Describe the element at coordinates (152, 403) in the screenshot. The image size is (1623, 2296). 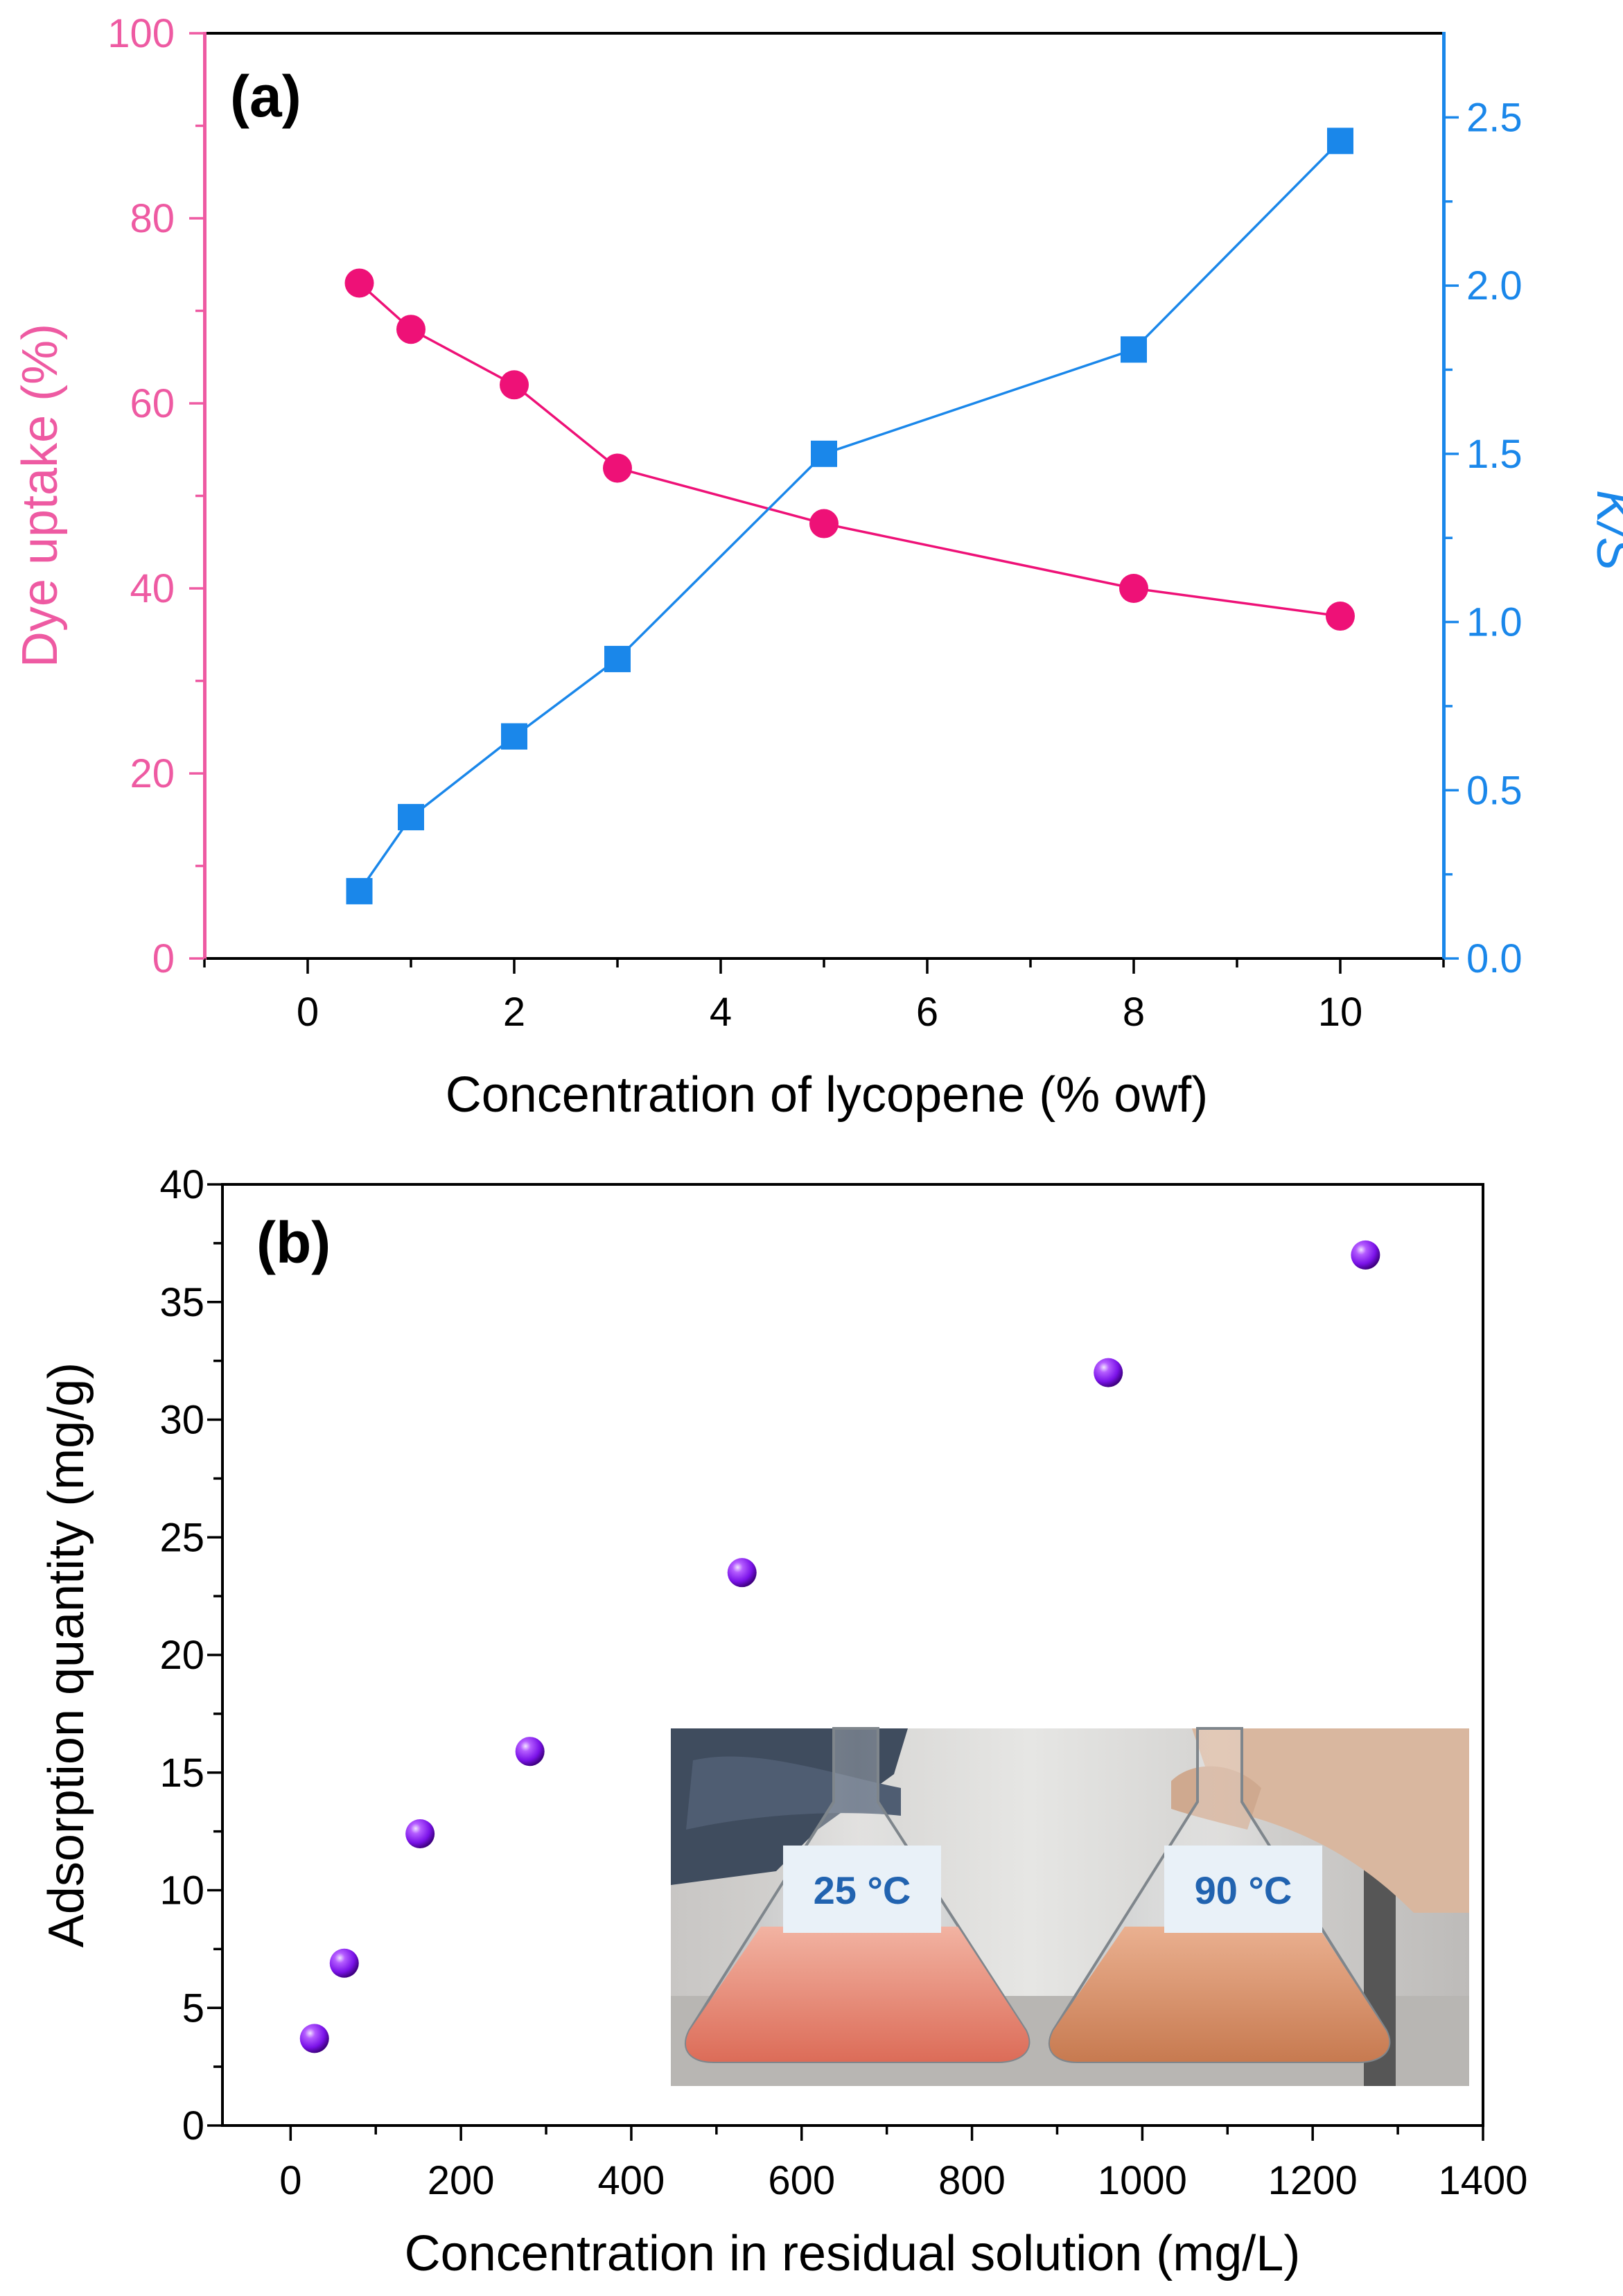
I see `panel-a-y-tick-label-3: 60` at that location.